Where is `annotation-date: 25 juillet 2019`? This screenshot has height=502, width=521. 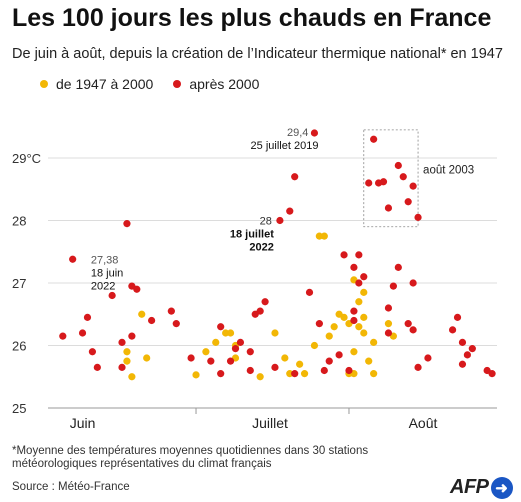
annotation-date: 25 juillet 2019 is located at coordinates (285, 146).